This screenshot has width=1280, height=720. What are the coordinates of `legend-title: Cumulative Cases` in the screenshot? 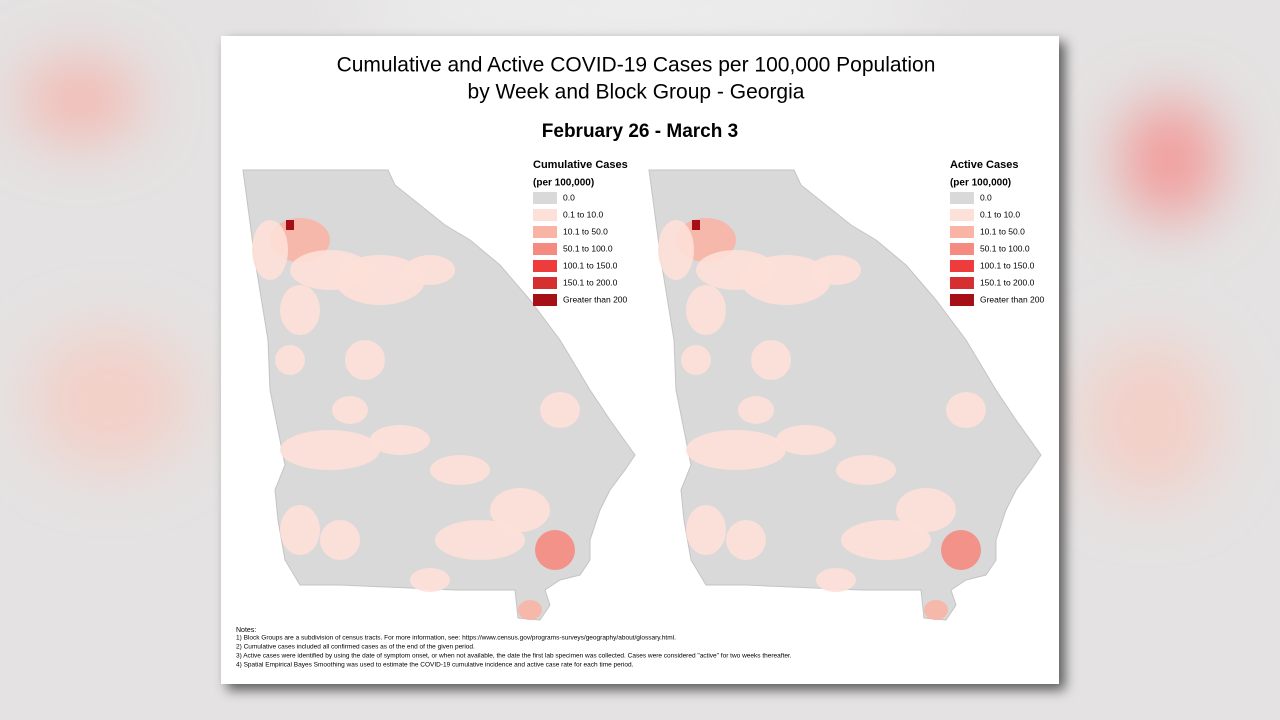 It's located at (580, 165).